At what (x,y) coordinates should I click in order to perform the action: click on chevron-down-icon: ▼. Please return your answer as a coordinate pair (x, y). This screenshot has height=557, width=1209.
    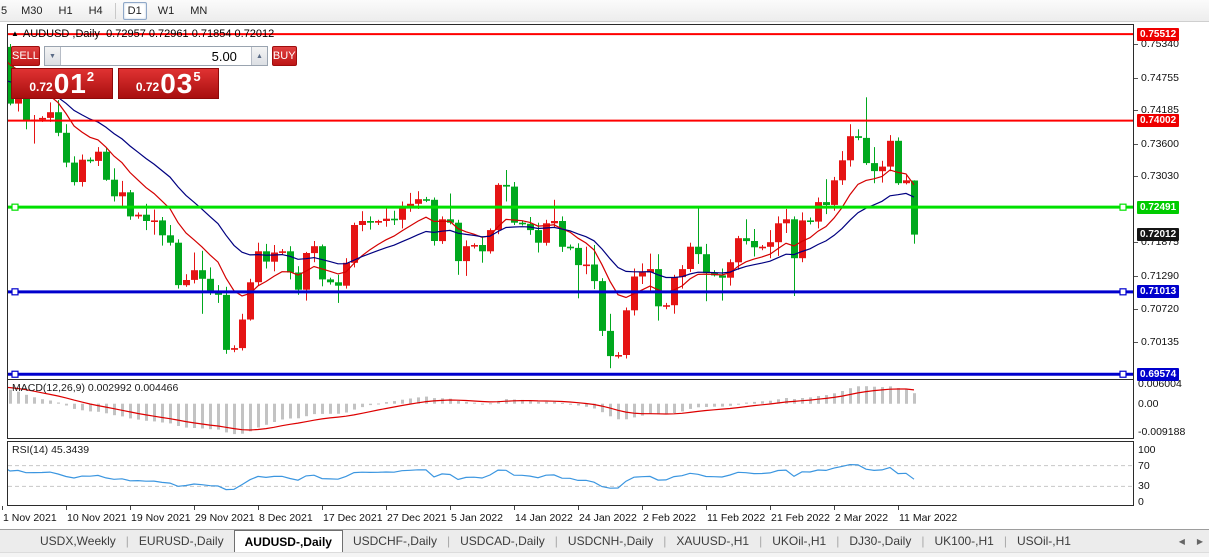
    Looking at the image, I should click on (52, 56).